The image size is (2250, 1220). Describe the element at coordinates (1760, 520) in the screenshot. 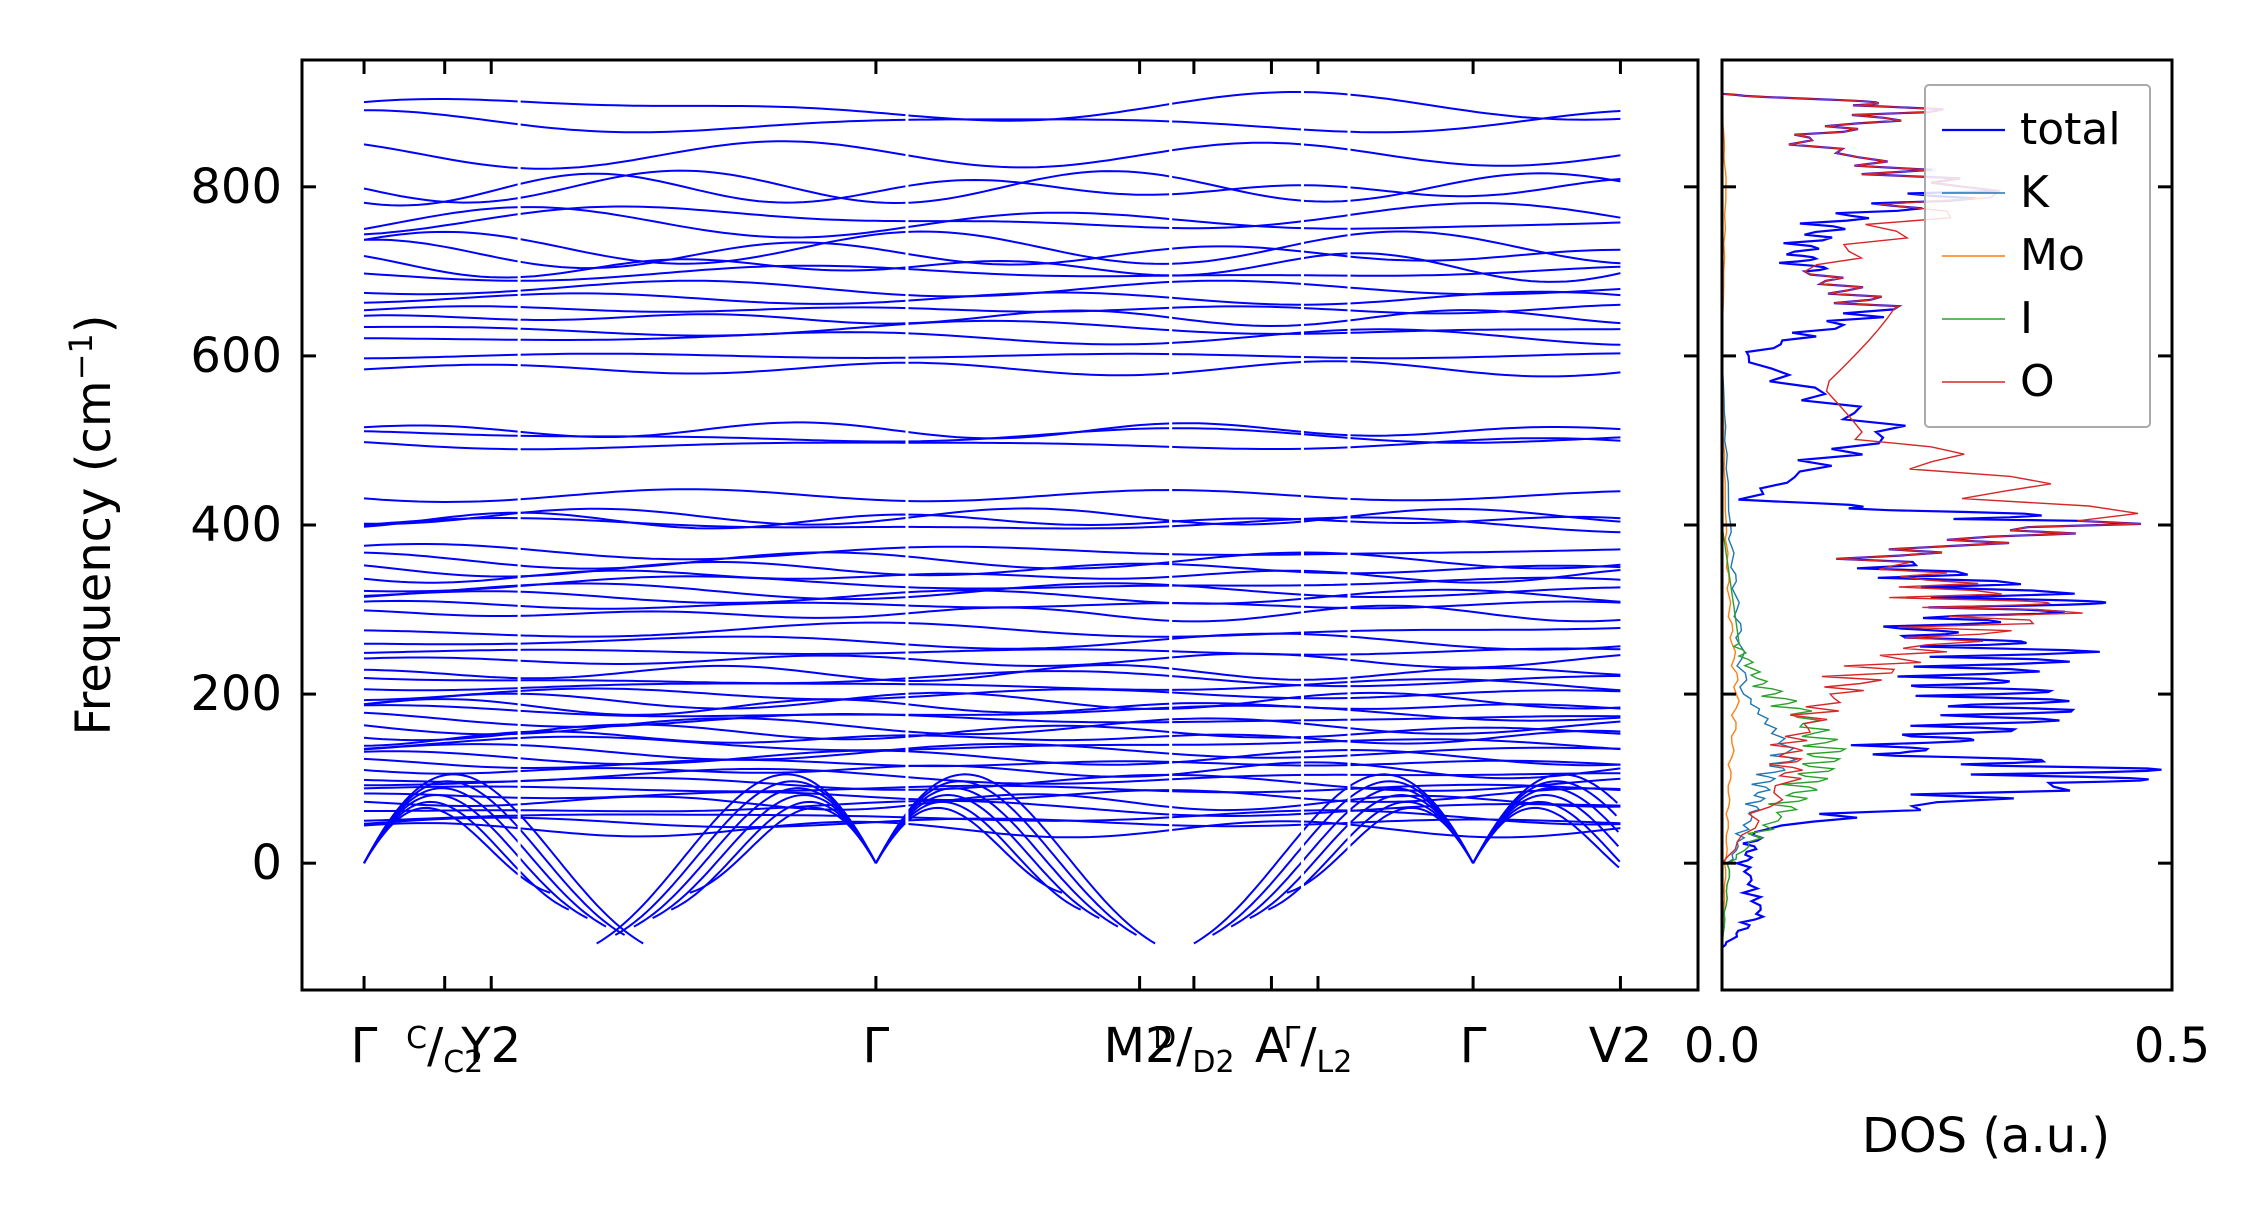

I see `dos-series-k` at that location.